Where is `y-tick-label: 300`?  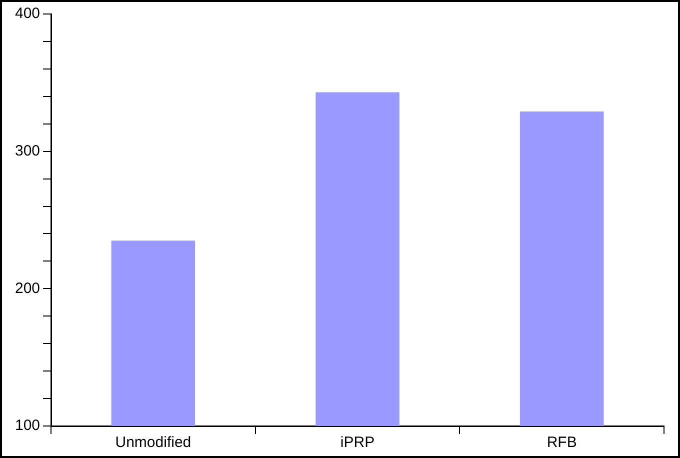
y-tick-label: 300 is located at coordinates (27, 151).